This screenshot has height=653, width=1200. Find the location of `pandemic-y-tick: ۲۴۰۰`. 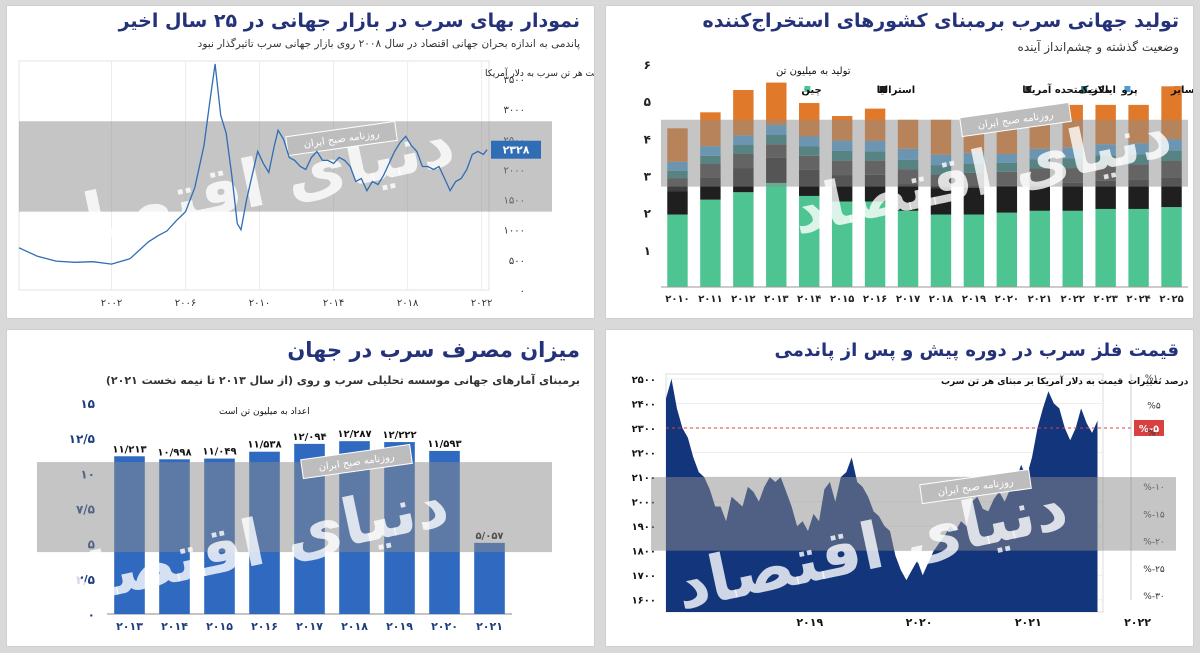

pandemic-y-tick: ۲۴۰۰ is located at coordinates (644, 404).